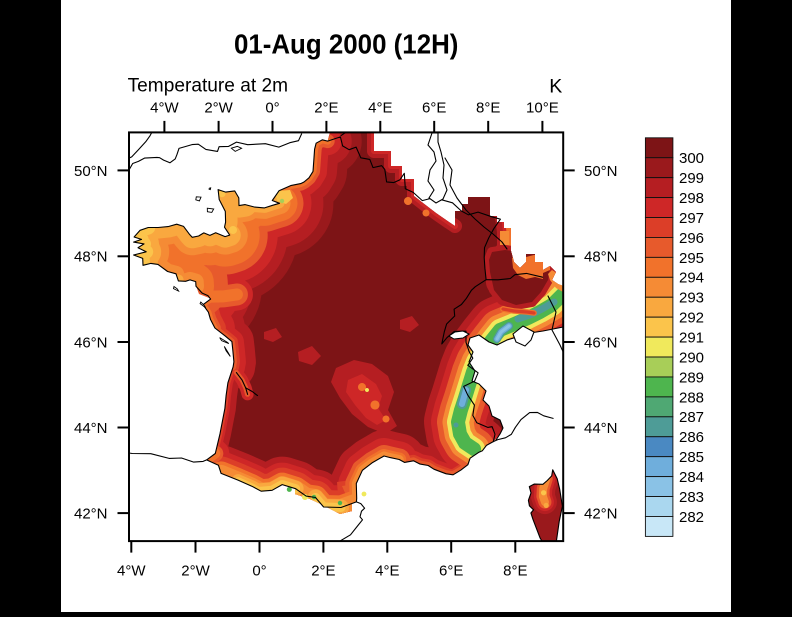 The image size is (792, 617). What do you see at coordinates (691, 437) in the screenshot?
I see `svg-text: 286` at bounding box center [691, 437].